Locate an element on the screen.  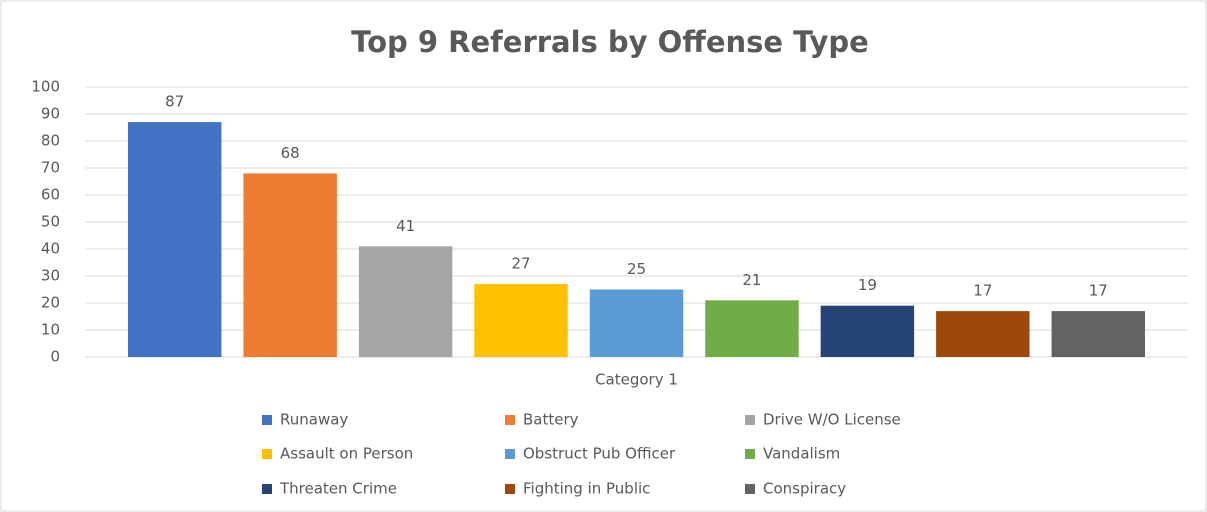
y-tick-label: 40 is located at coordinates (50, 249).